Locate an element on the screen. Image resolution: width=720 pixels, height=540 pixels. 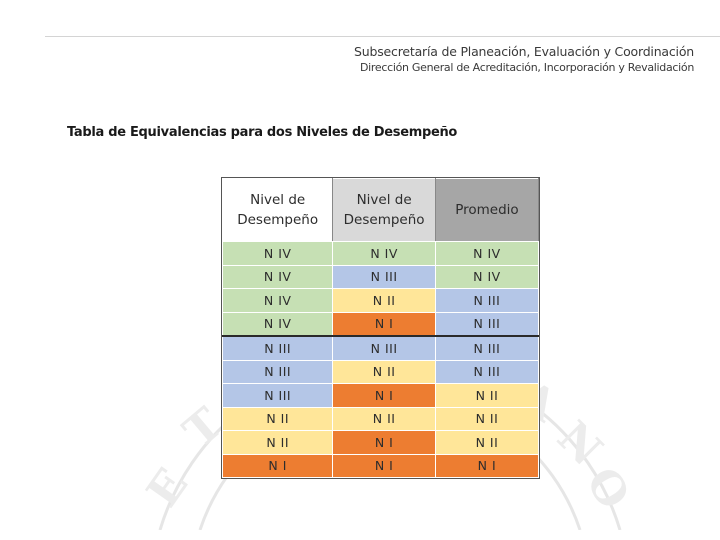
header-nivel-1: Nivel de Desempeño is located at coordinates (277, 210).